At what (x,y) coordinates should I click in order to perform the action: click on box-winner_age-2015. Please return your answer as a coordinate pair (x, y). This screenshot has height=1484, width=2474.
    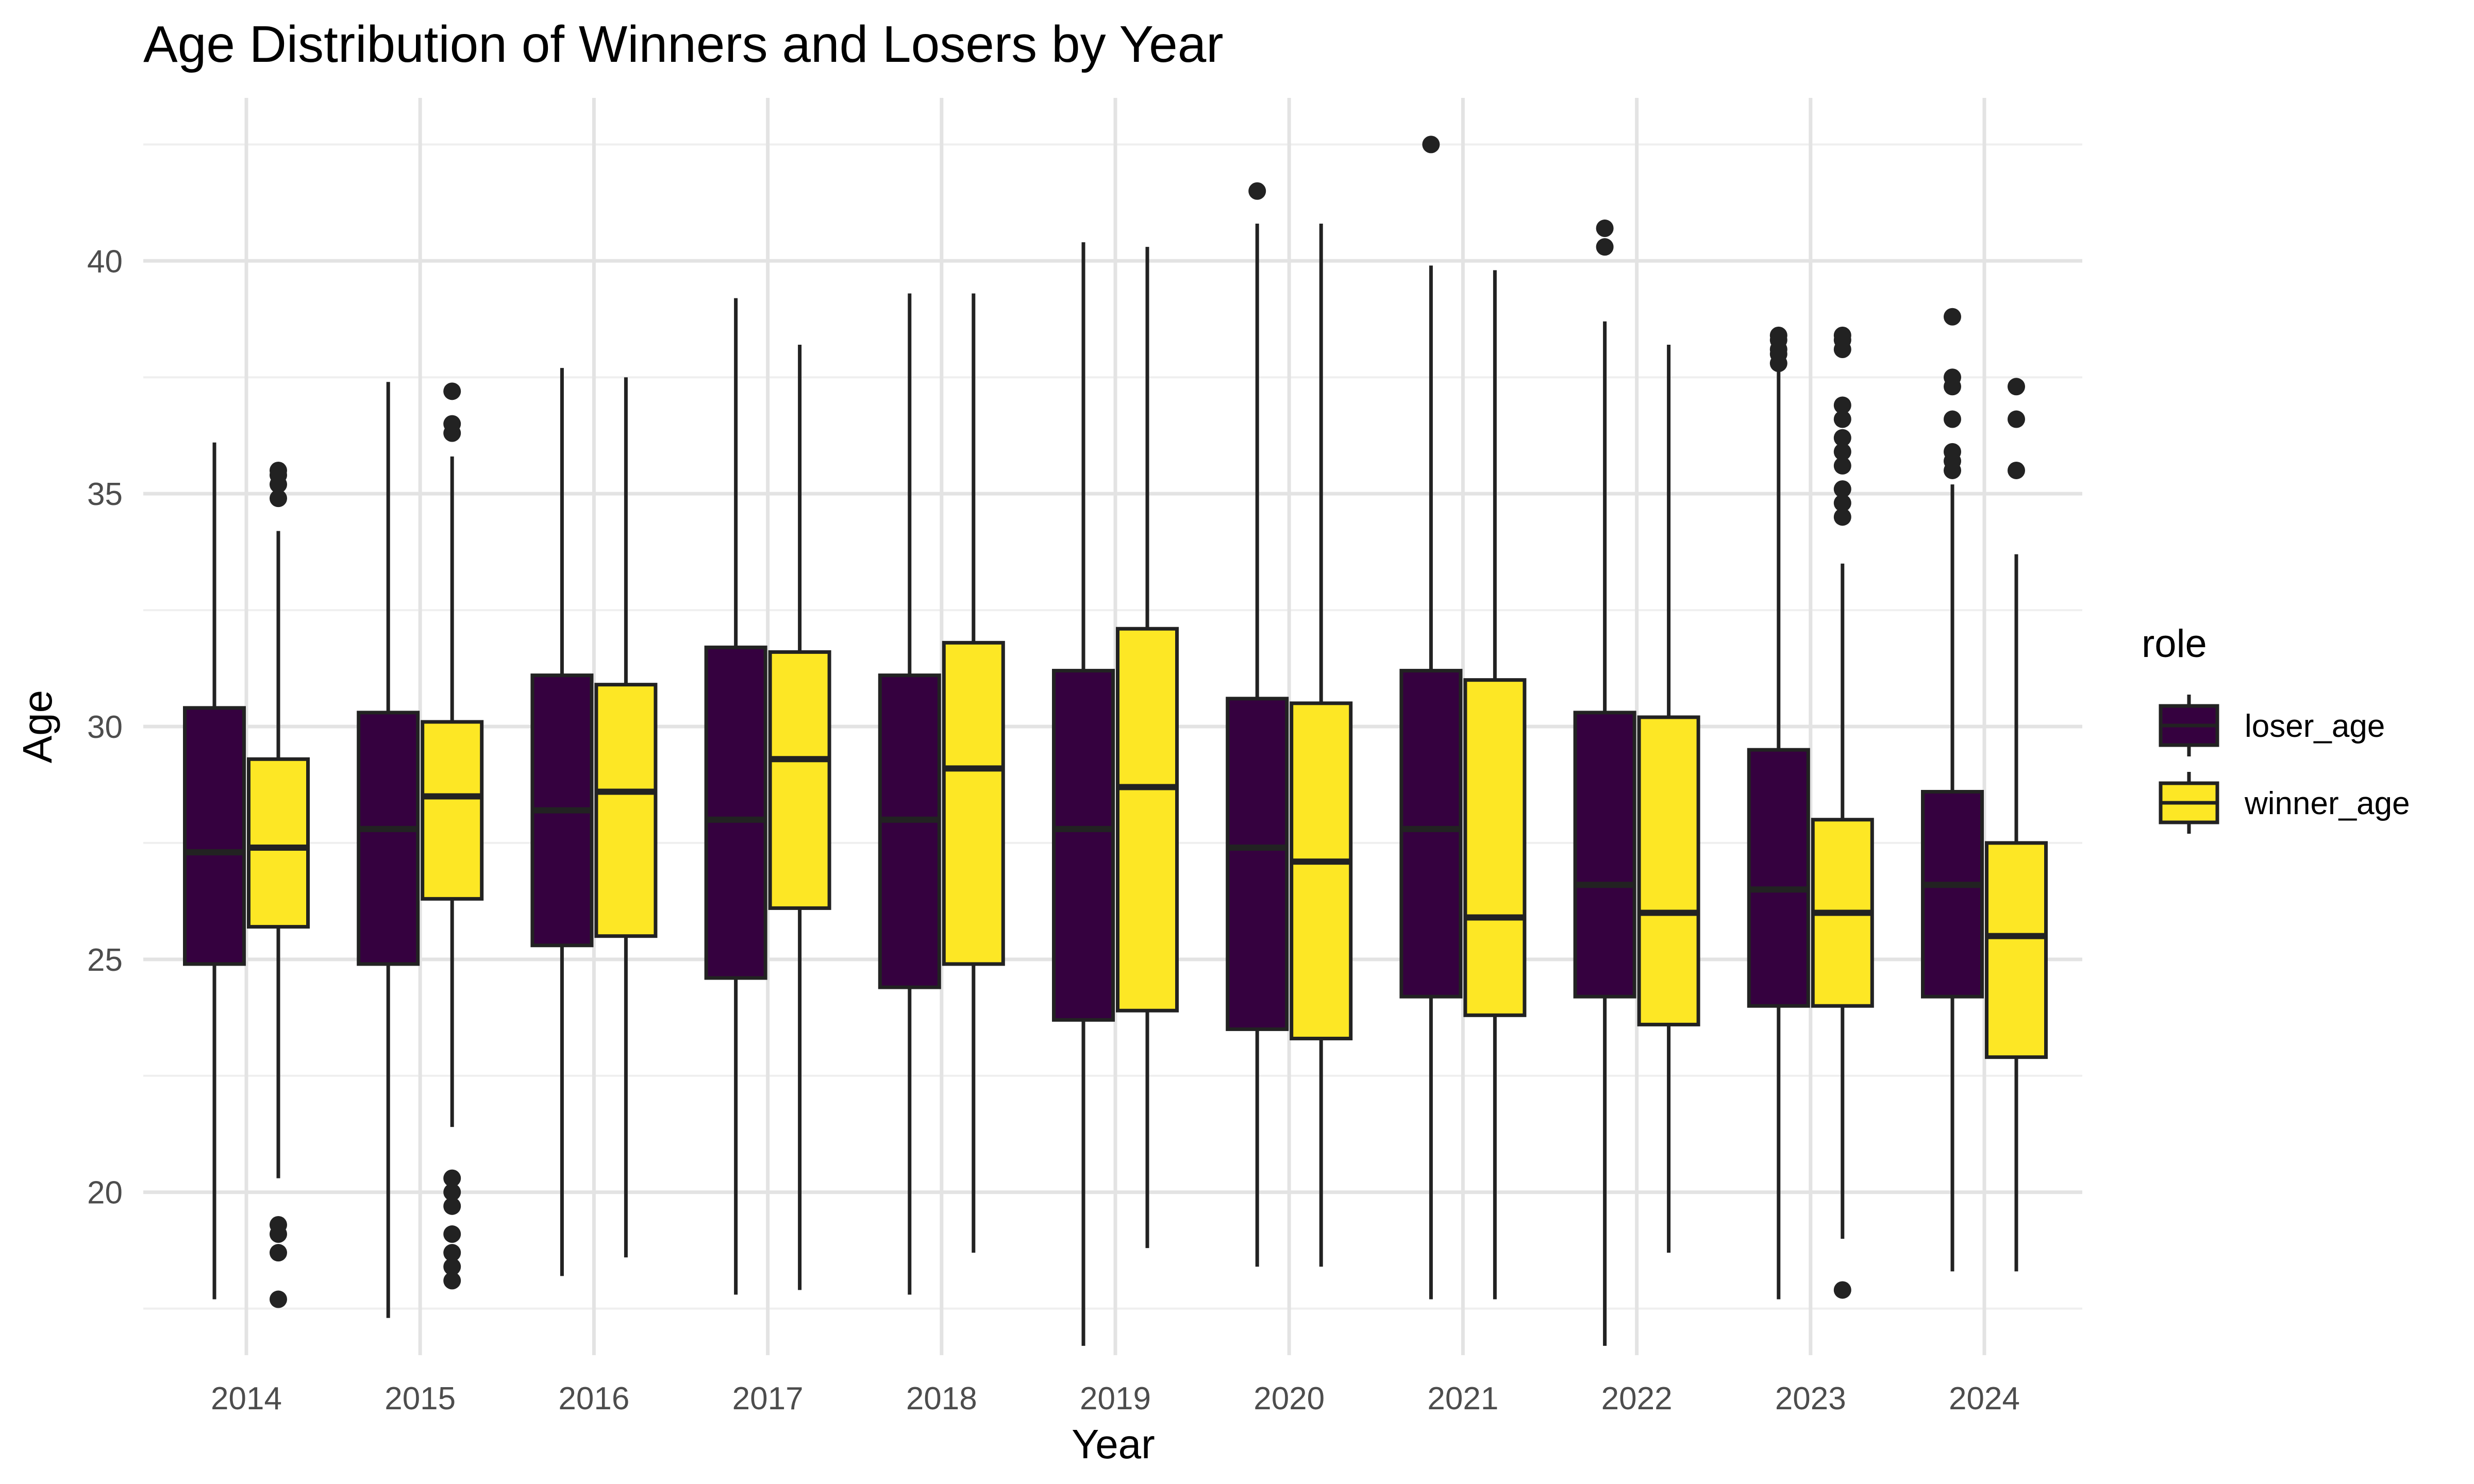
    Looking at the image, I should click on (452, 836).